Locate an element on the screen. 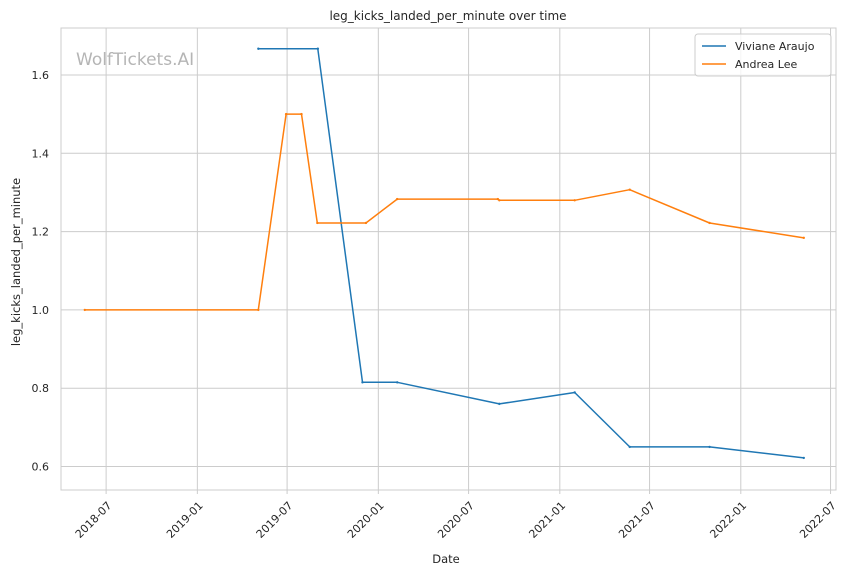 The image size is (855, 575). y-tick-label: 1.0 is located at coordinates (41, 310).